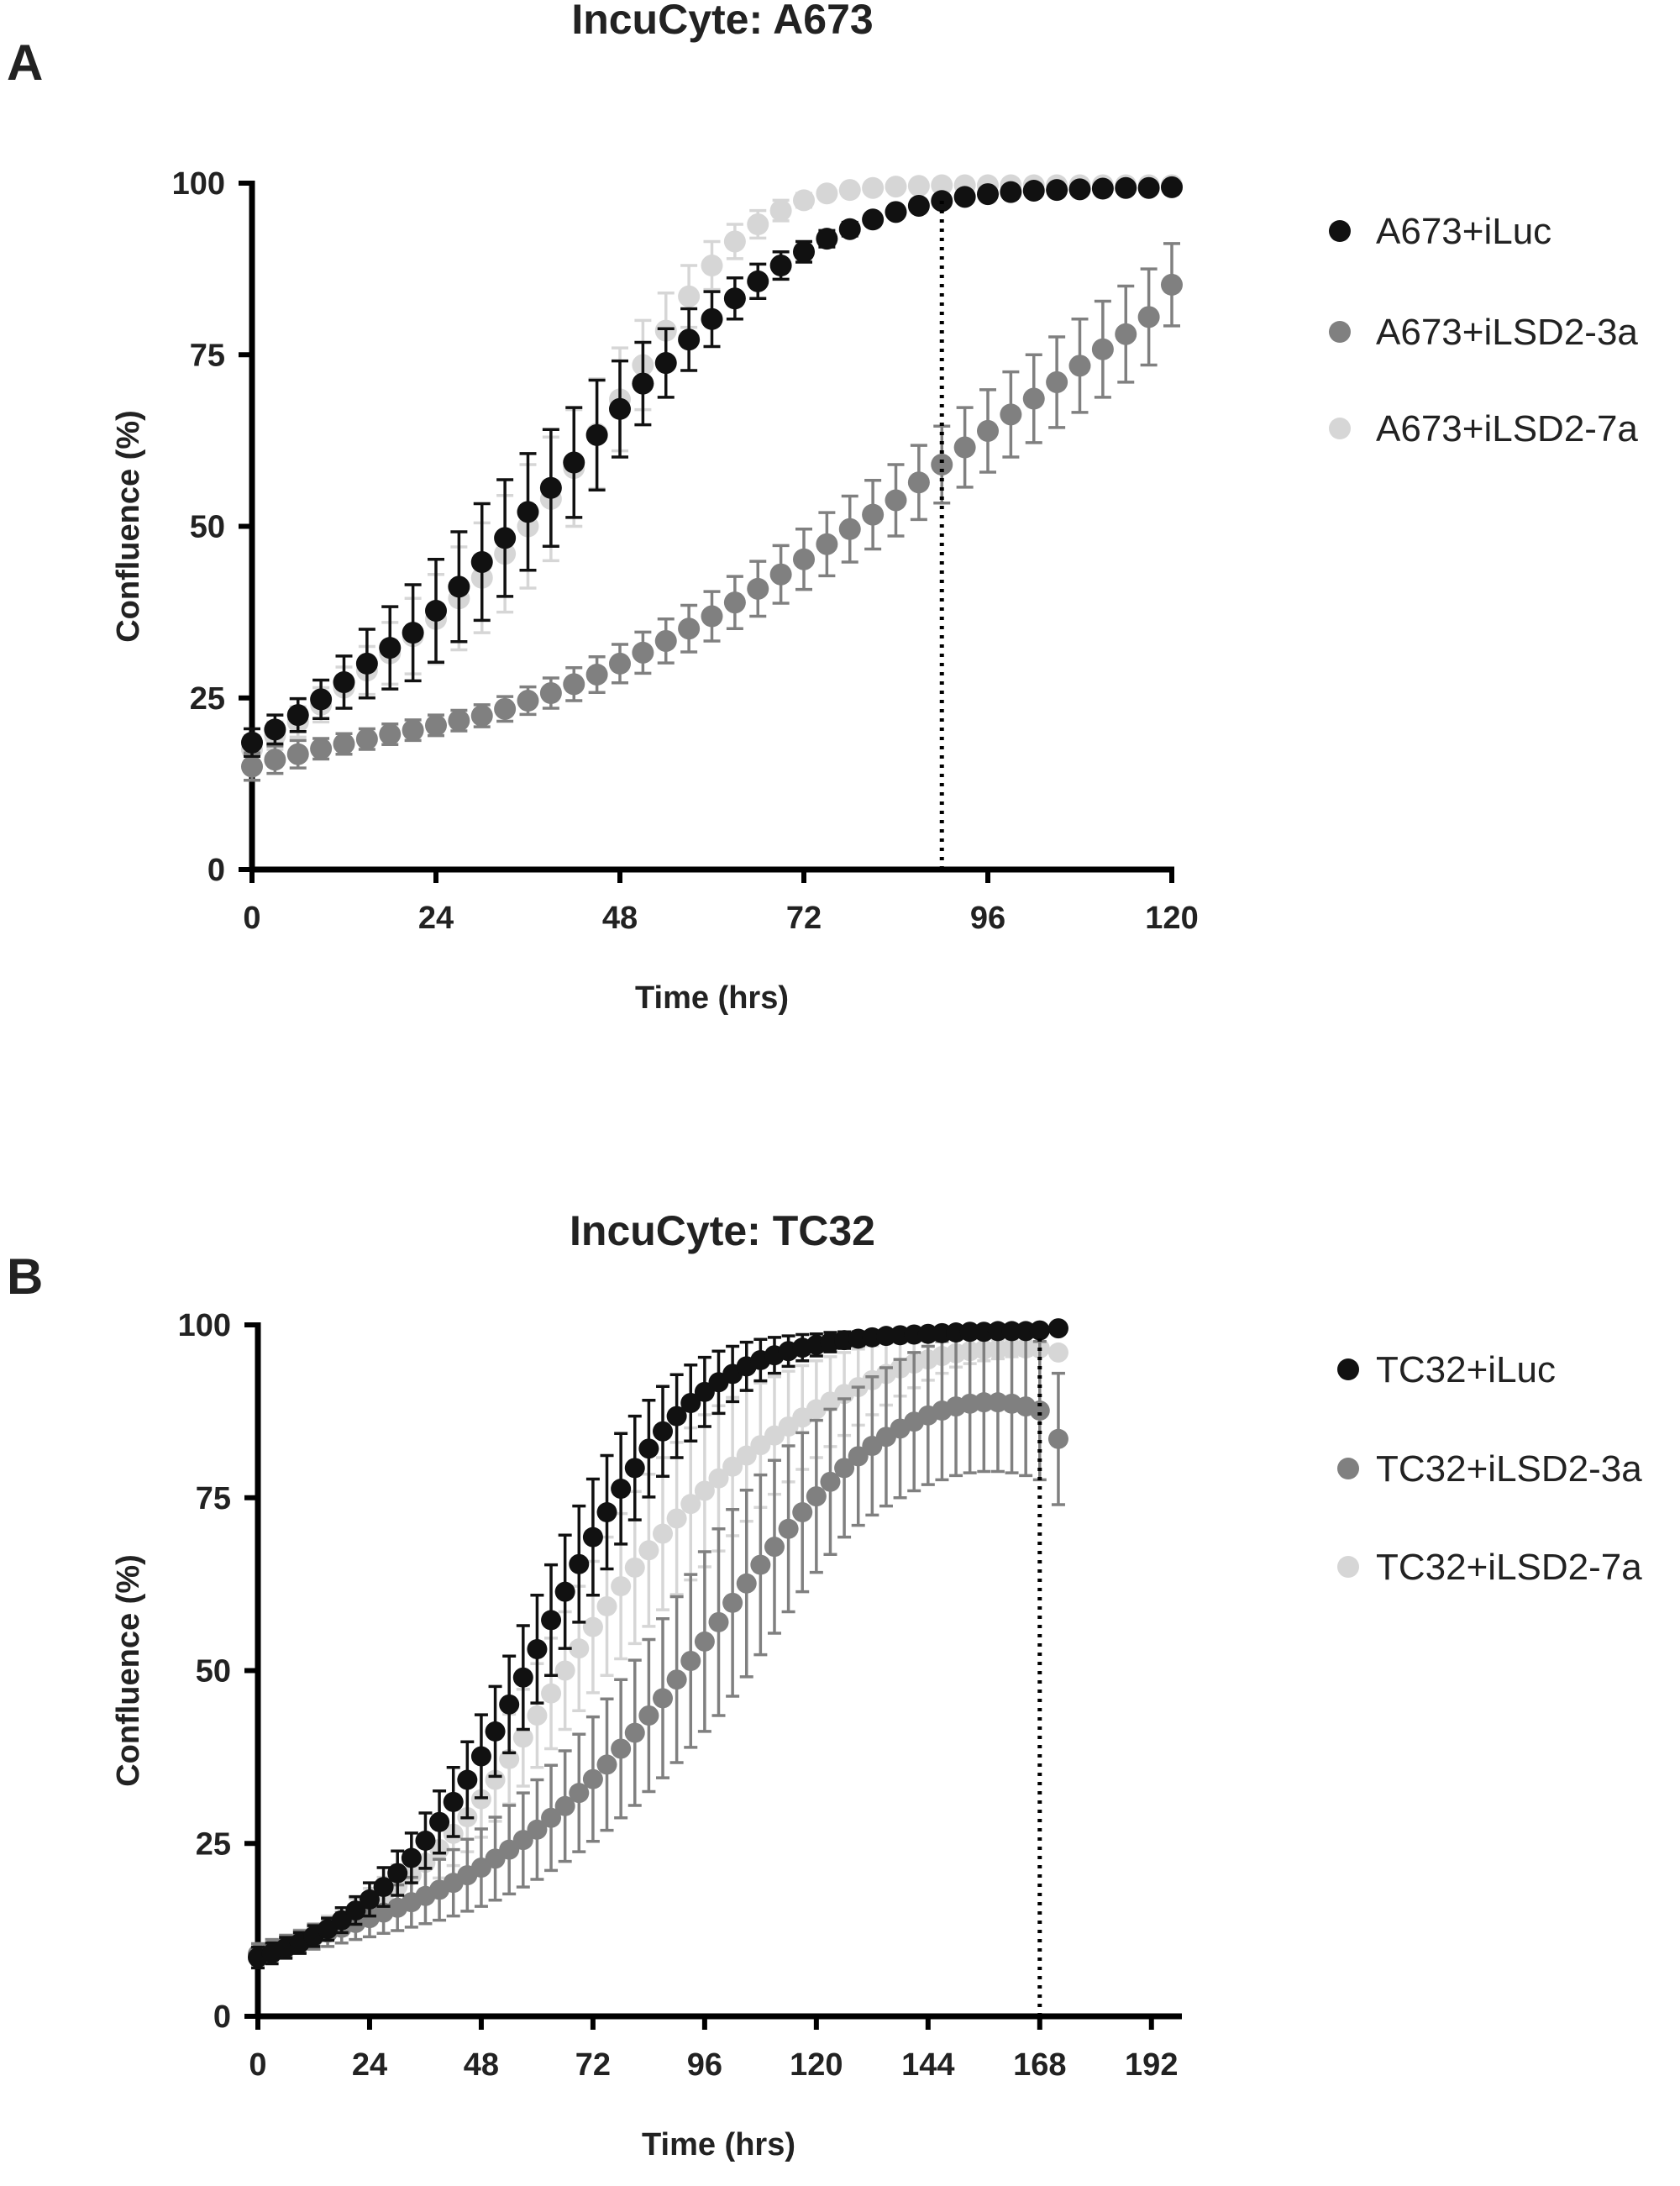 This screenshot has width=1680, height=2186. Describe the element at coordinates (1509, 1567) in the screenshot. I see `legend-label: TC32+iLSD2-7a` at that location.